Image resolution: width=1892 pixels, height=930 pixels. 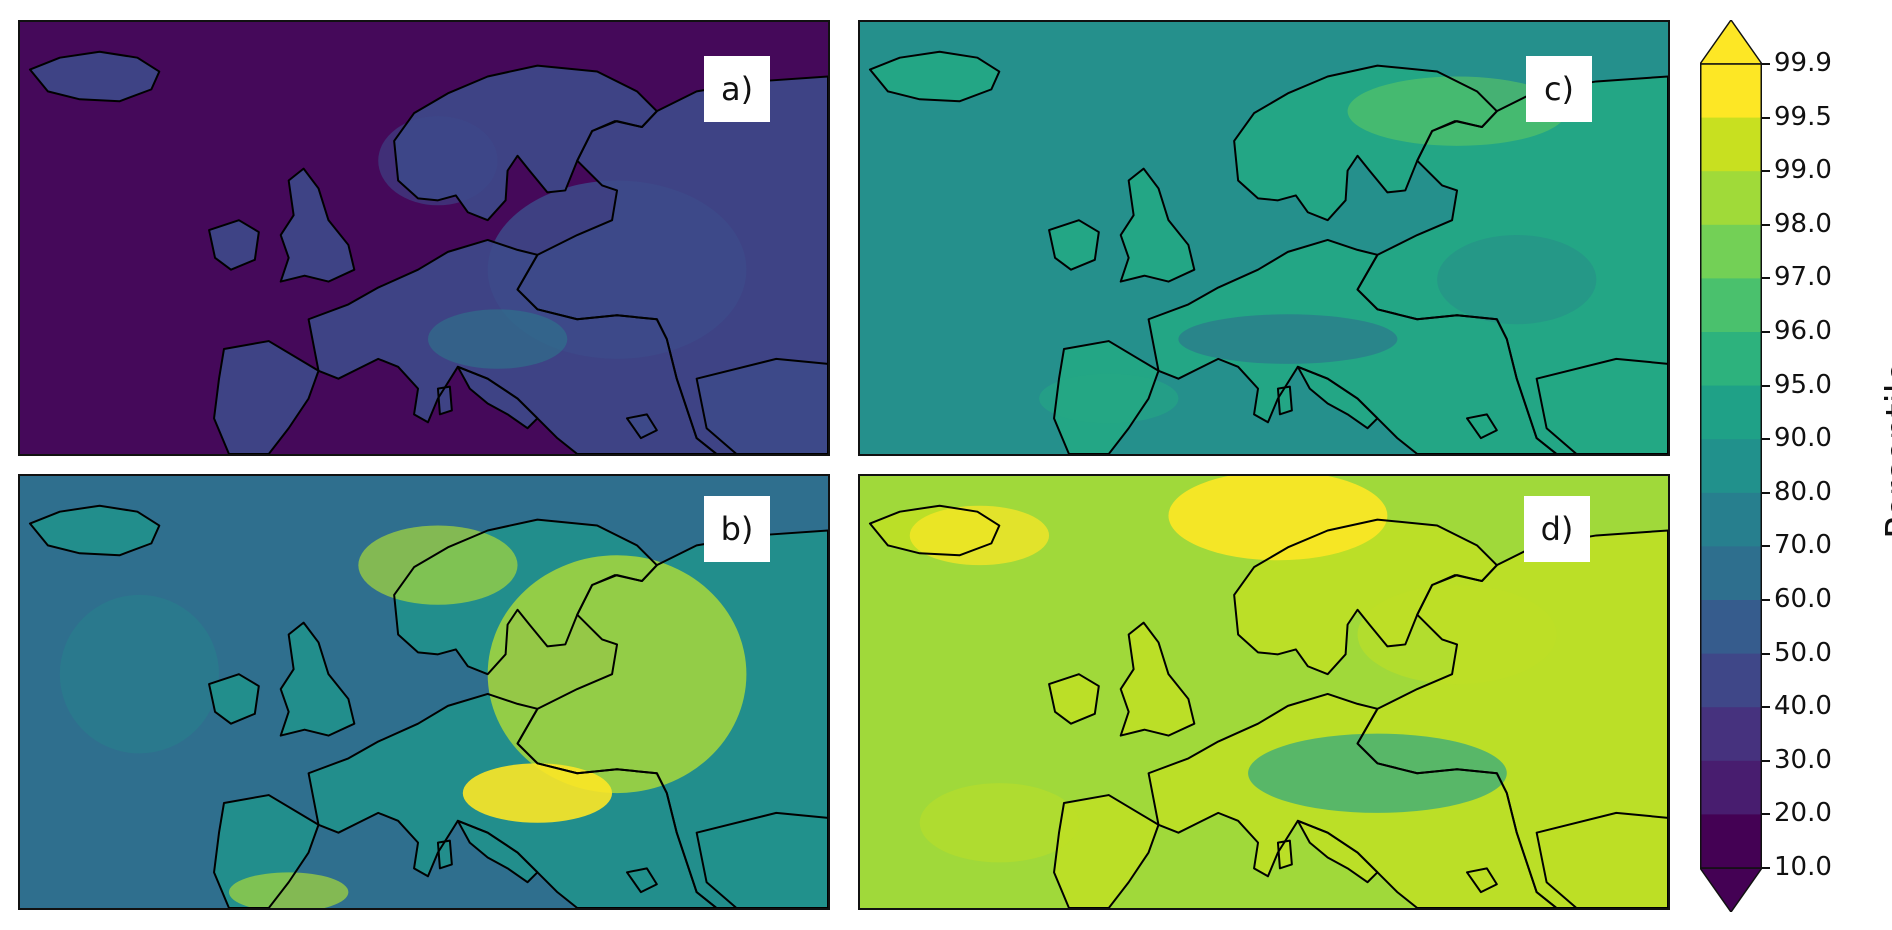 I want to click on colorbar-tick-label: 96.0, so click(x=1803, y=331).